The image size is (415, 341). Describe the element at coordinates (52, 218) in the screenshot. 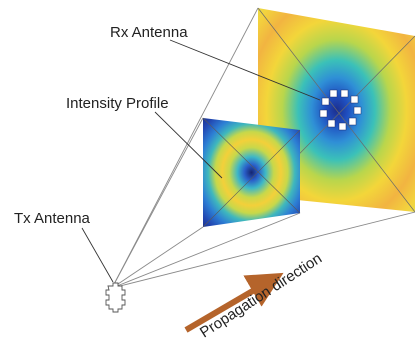

I see `tx-antenna-label: Tx Antenna` at that location.